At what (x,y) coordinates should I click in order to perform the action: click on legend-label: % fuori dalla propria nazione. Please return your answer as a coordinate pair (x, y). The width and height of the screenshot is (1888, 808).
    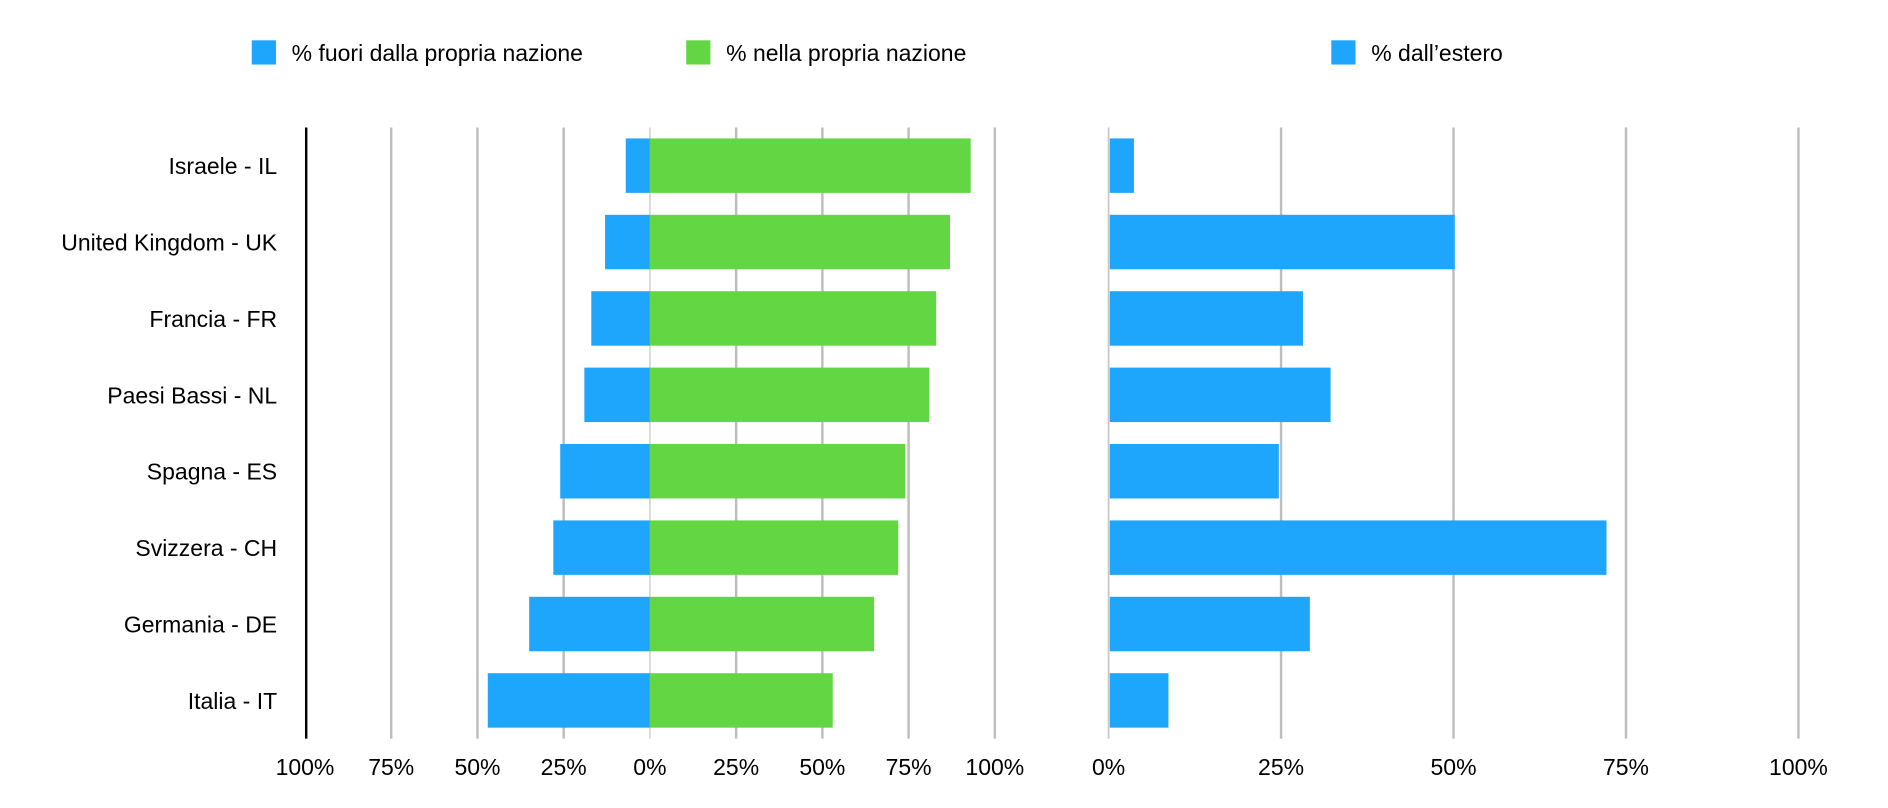
    Looking at the image, I should click on (437, 53).